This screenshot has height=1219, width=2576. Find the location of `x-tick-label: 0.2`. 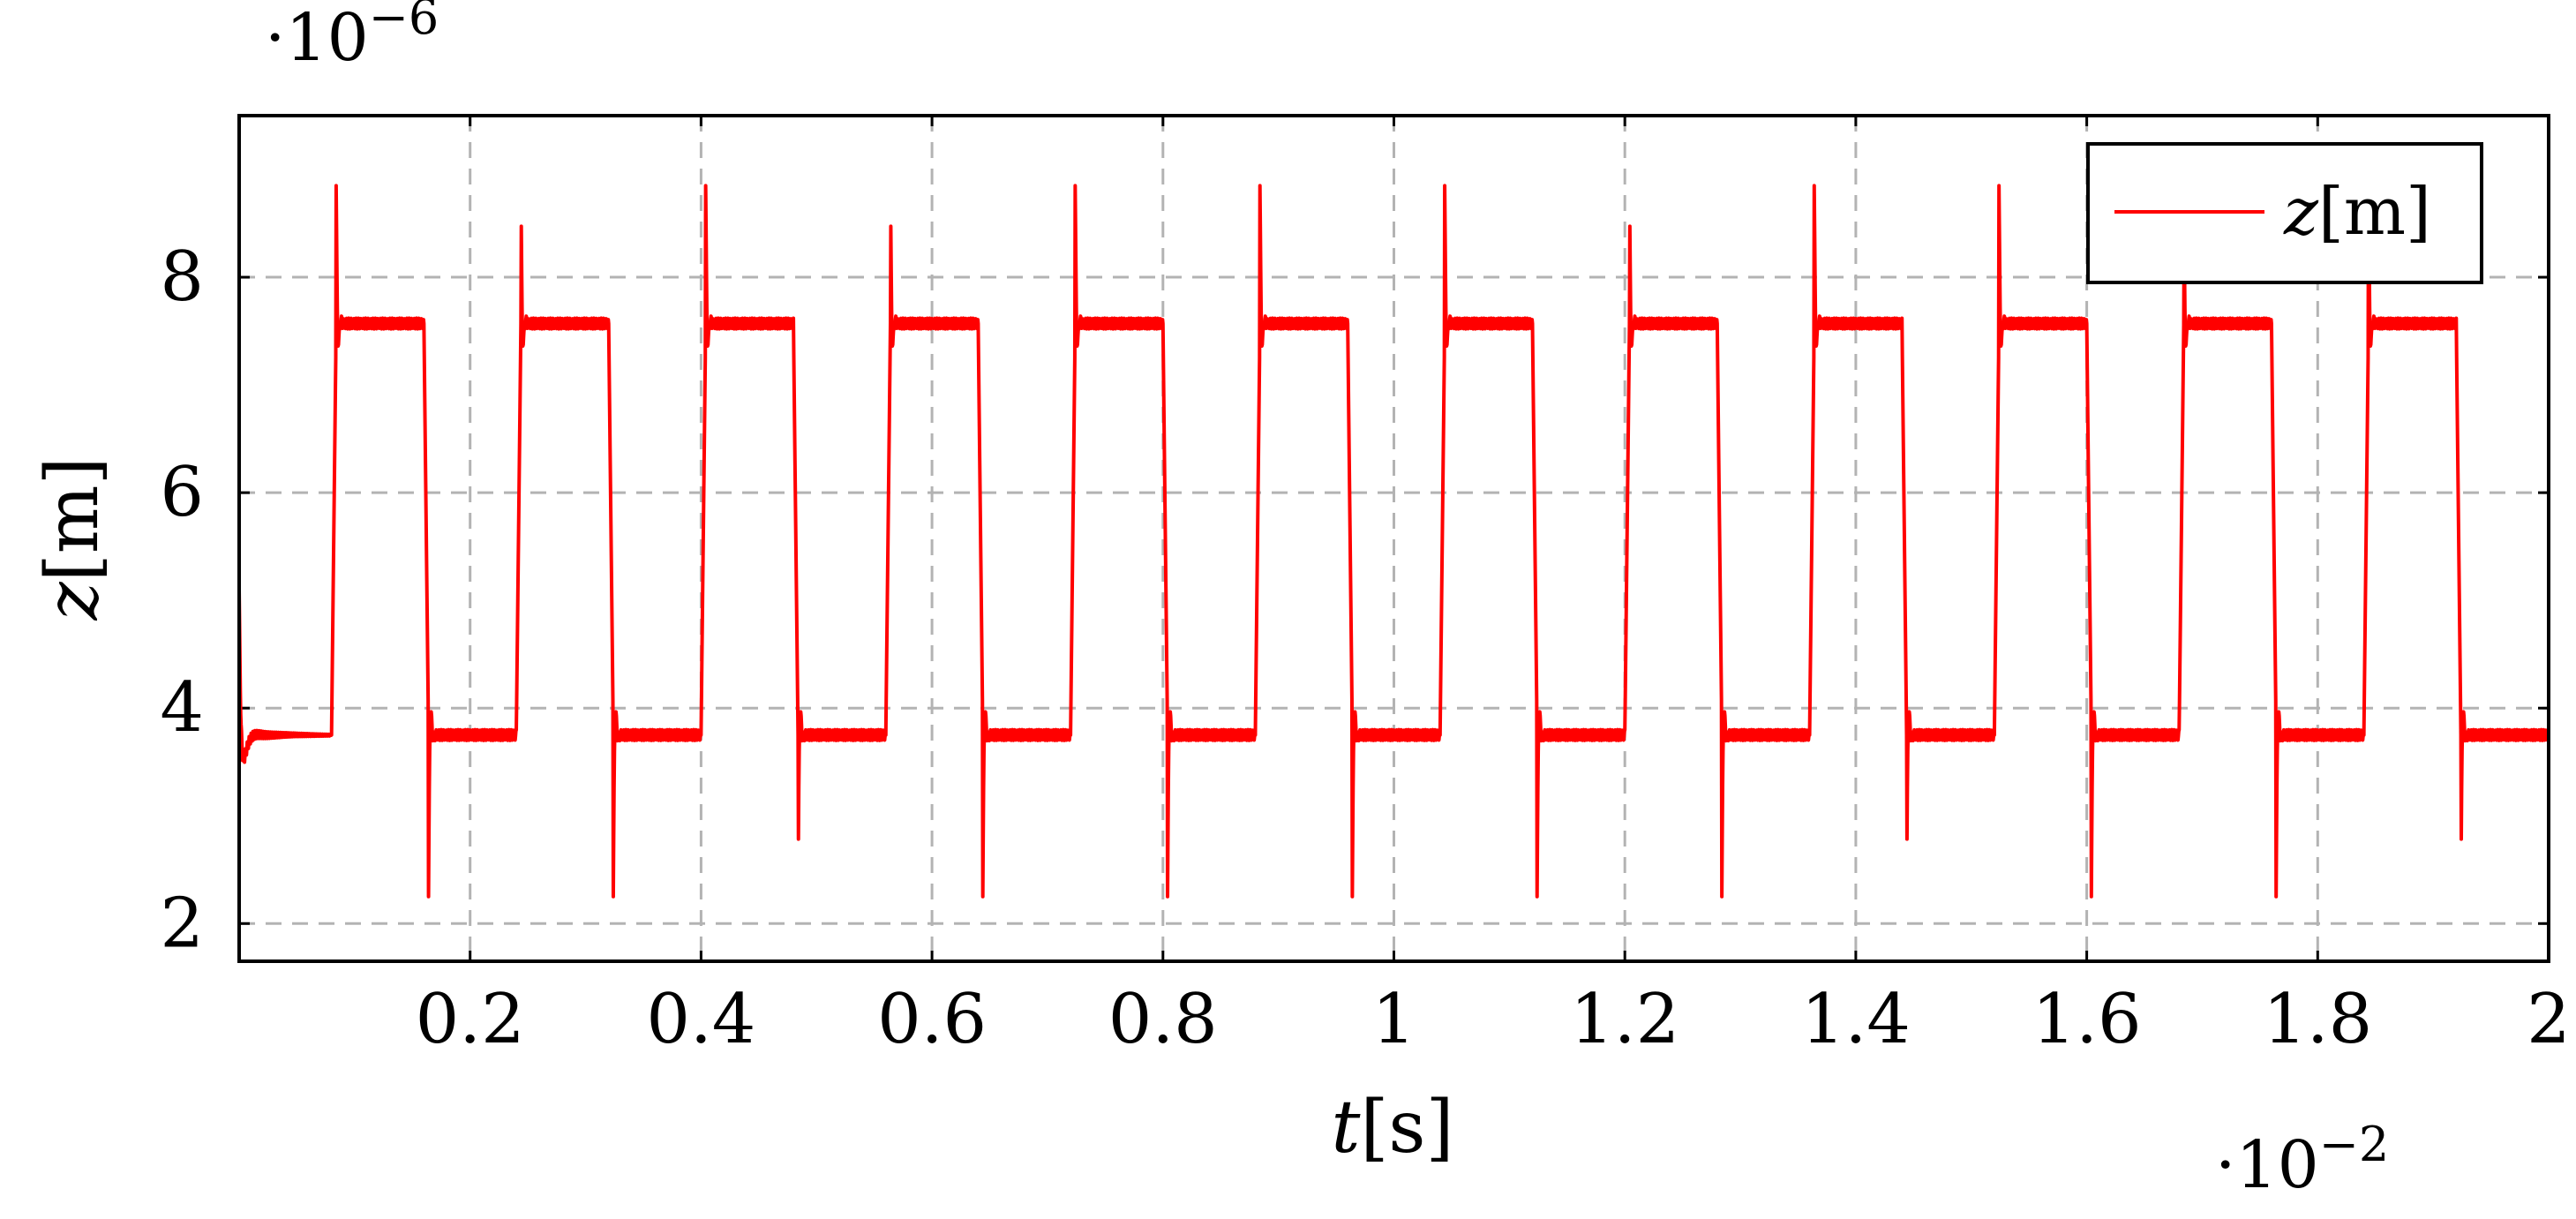

x-tick-label: 0.2 is located at coordinates (470, 1019).